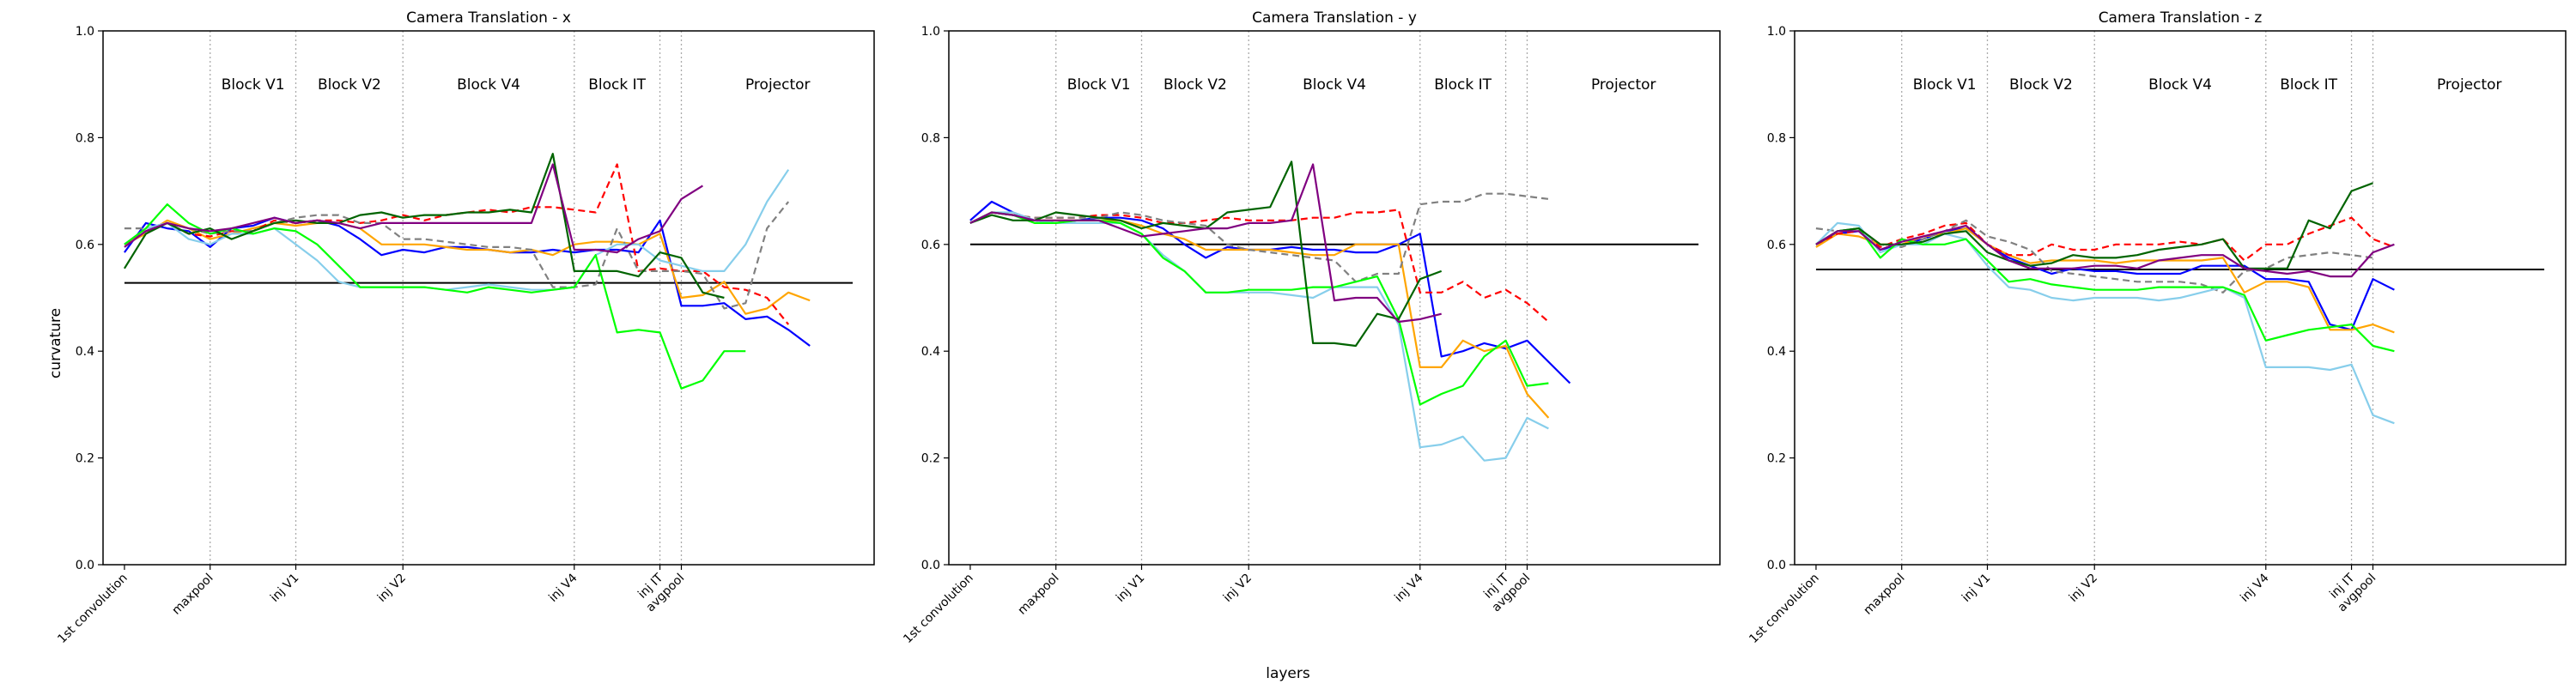 The image size is (2576, 690). I want to click on chart-title: Camera Translation - y, so click(1334, 18).